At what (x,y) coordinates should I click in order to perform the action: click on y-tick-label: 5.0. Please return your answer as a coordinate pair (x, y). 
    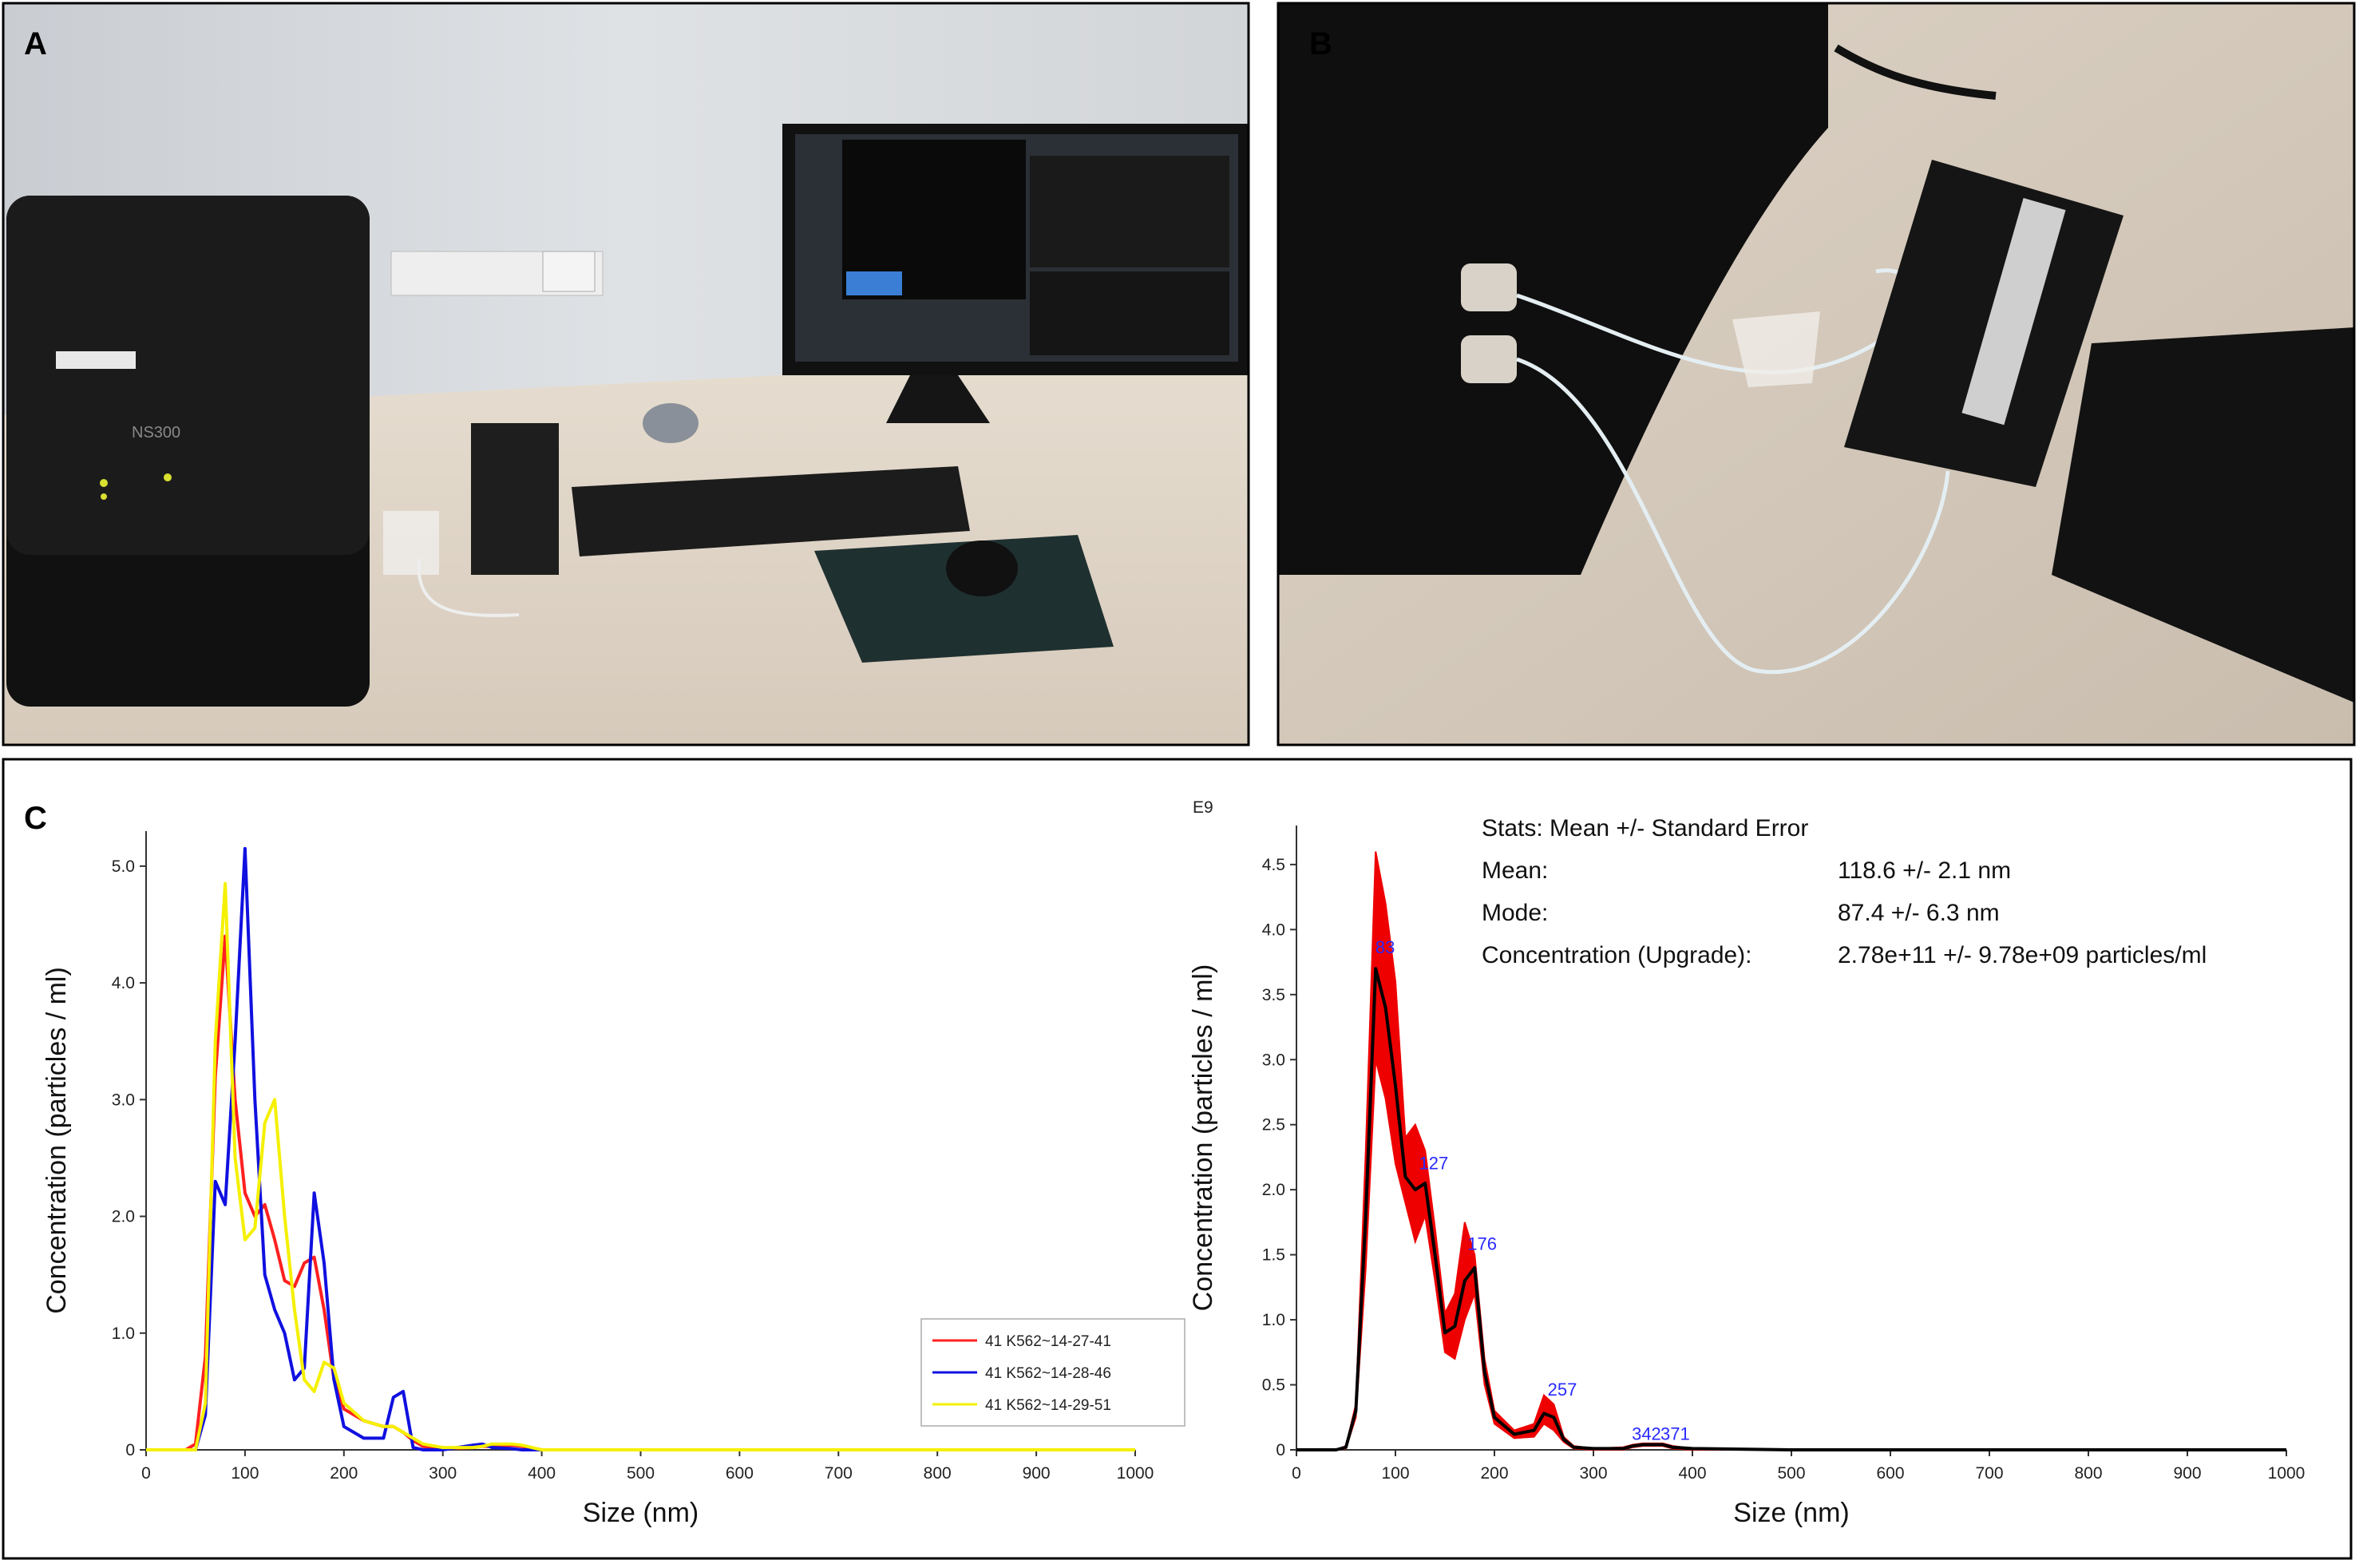
    Looking at the image, I should click on (123, 866).